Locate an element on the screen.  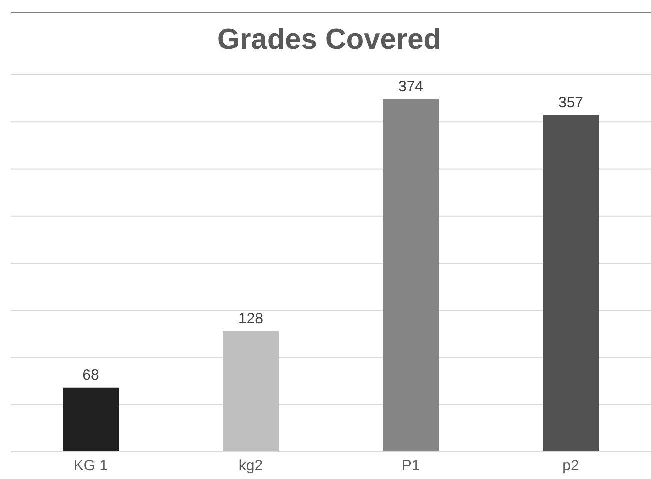
chart-title: Grades Covered is located at coordinates (329, 40).